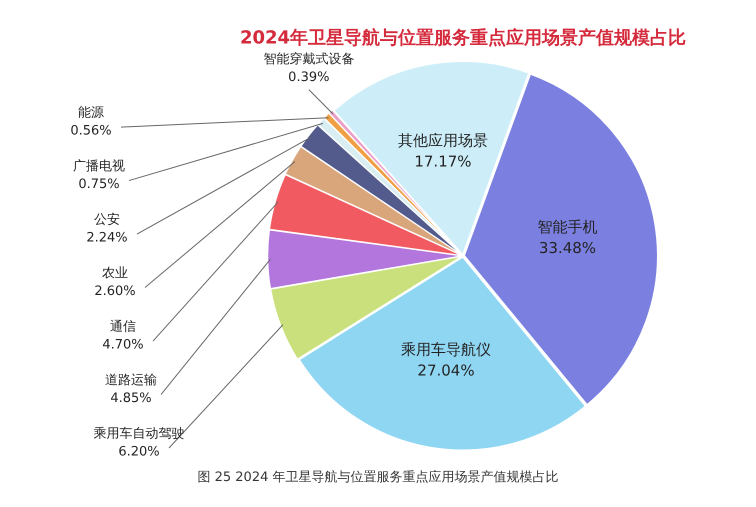  What do you see at coordinates (131, 380) in the screenshot?
I see `slice-label: 道路运输` at bounding box center [131, 380].